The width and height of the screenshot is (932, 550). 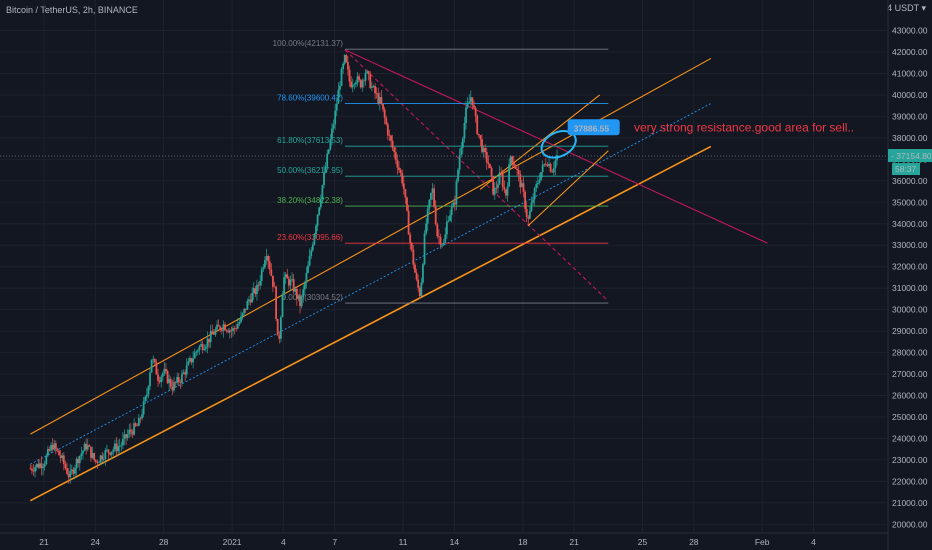 What do you see at coordinates (592, 128) in the screenshot?
I see `target-price-label: 37886.55` at bounding box center [592, 128].